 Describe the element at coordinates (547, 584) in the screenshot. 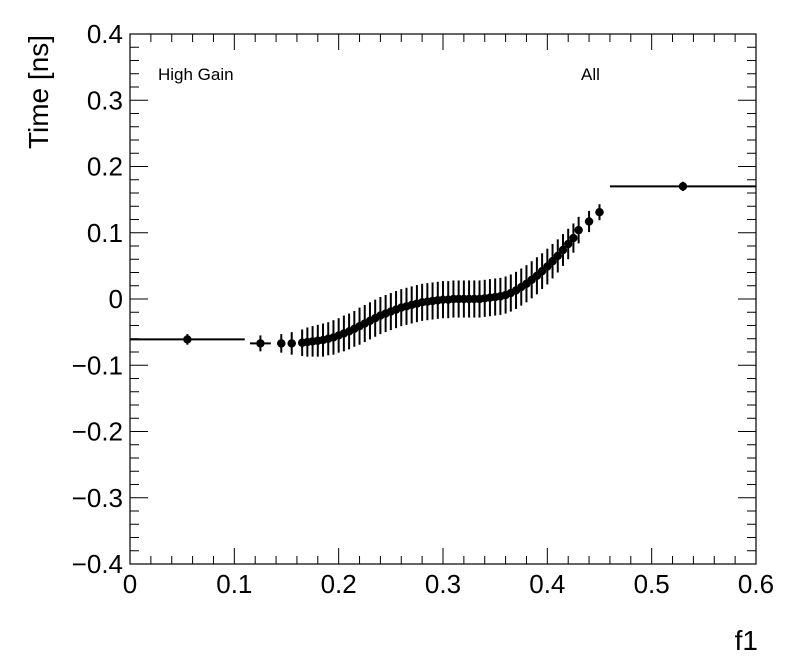

I see `x-tick-label: 0.4` at that location.